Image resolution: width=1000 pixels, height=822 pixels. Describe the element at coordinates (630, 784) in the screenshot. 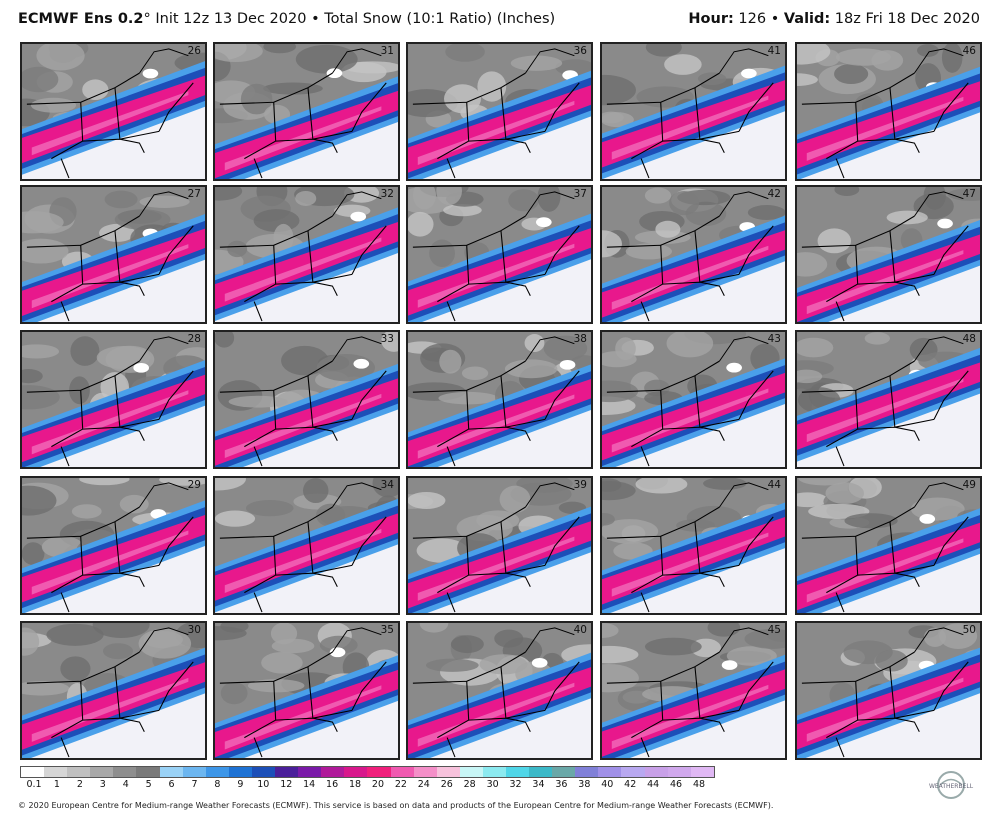

I see `colorbar-tick-label: 42` at that location.